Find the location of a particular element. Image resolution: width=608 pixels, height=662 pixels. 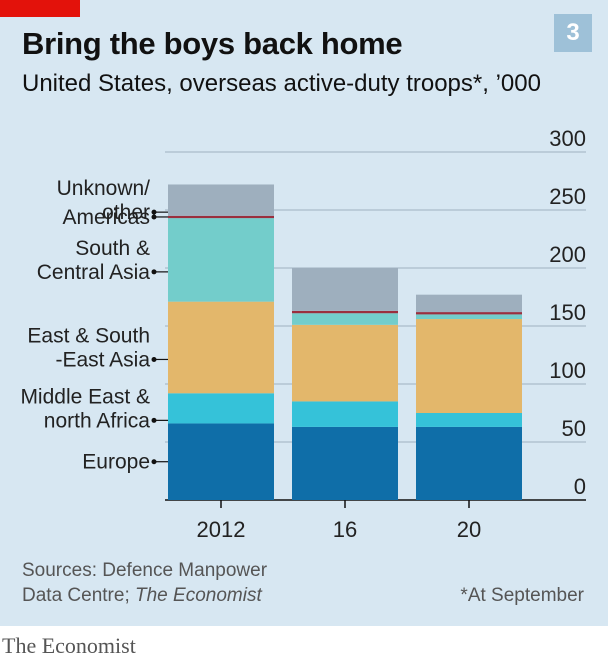

brand-red-tag is located at coordinates (40, 8).